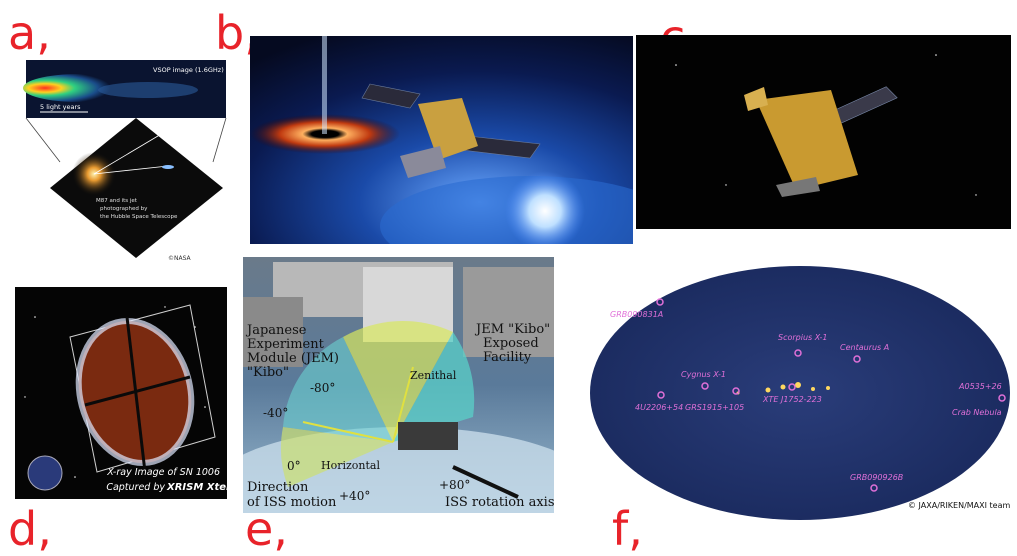 The image size is (1017, 556). Describe the element at coordinates (278, 487) in the screenshot. I see `direction-label-line-1: Direction` at that location.